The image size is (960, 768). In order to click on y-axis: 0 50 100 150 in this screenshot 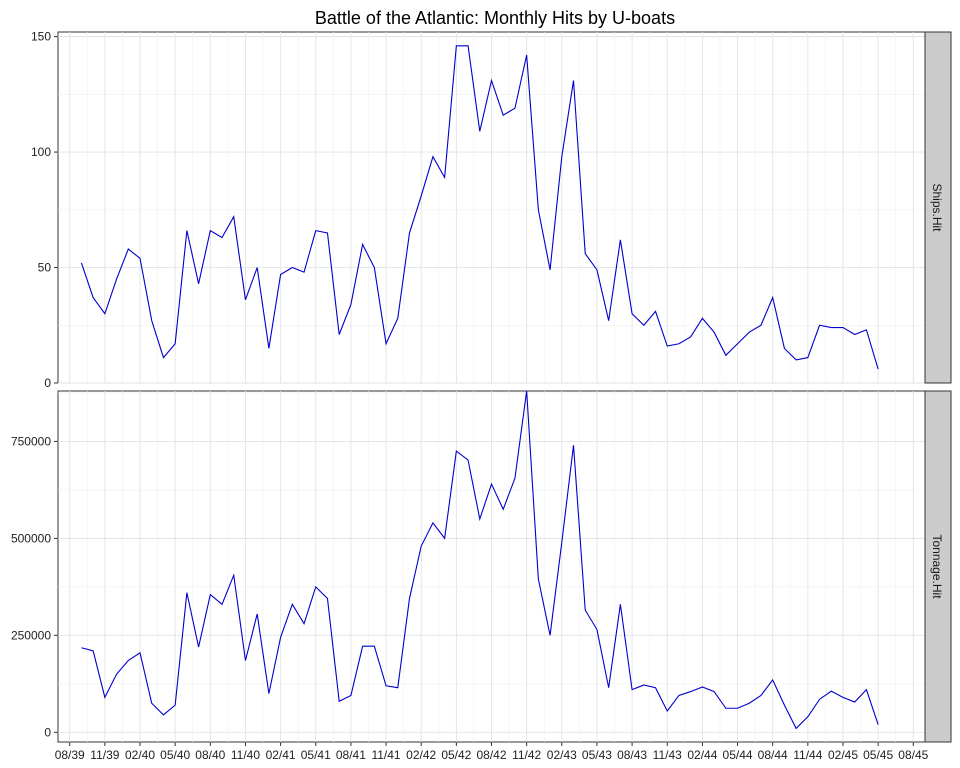, I will do `click(44, 210)`.